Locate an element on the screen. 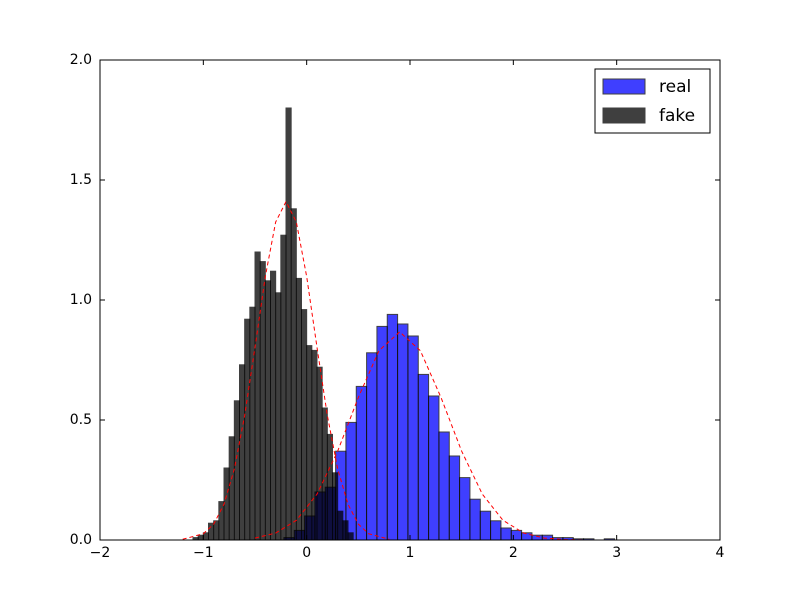 The width and height of the screenshot is (800, 600). x-tick-label: −2 is located at coordinates (100, 553).